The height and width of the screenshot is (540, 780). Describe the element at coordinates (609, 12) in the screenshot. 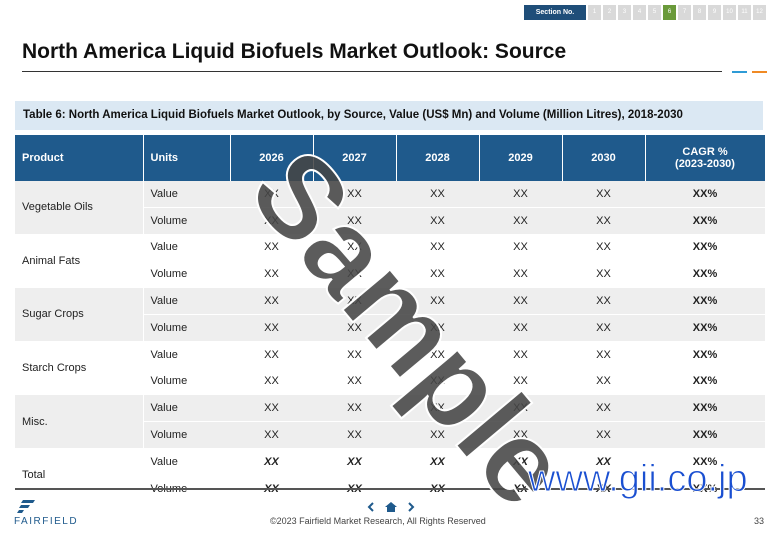

I see `section-item: 2` at that location.